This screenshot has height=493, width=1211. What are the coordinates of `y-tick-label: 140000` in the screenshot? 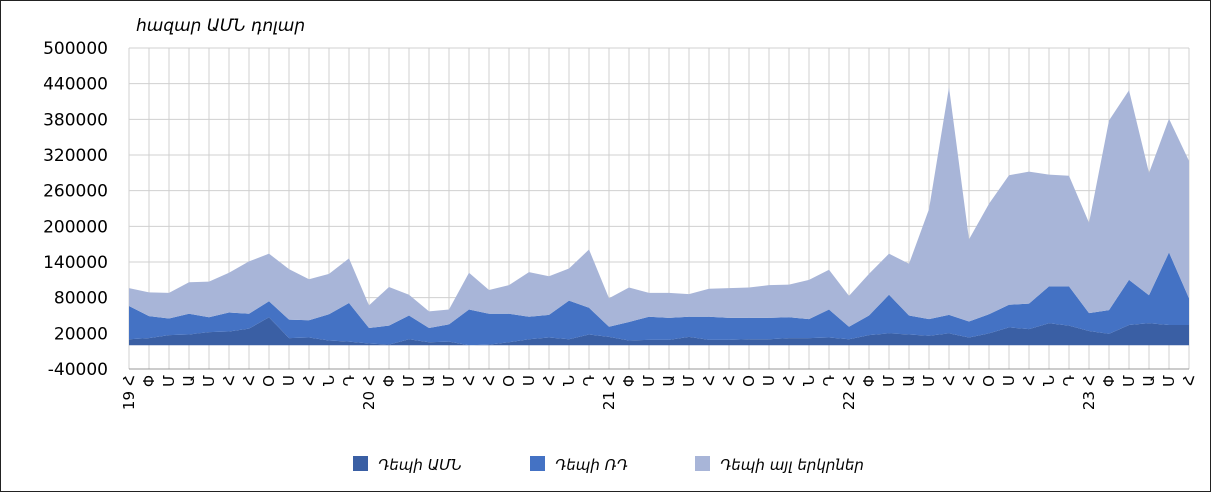 It's located at (75, 263).